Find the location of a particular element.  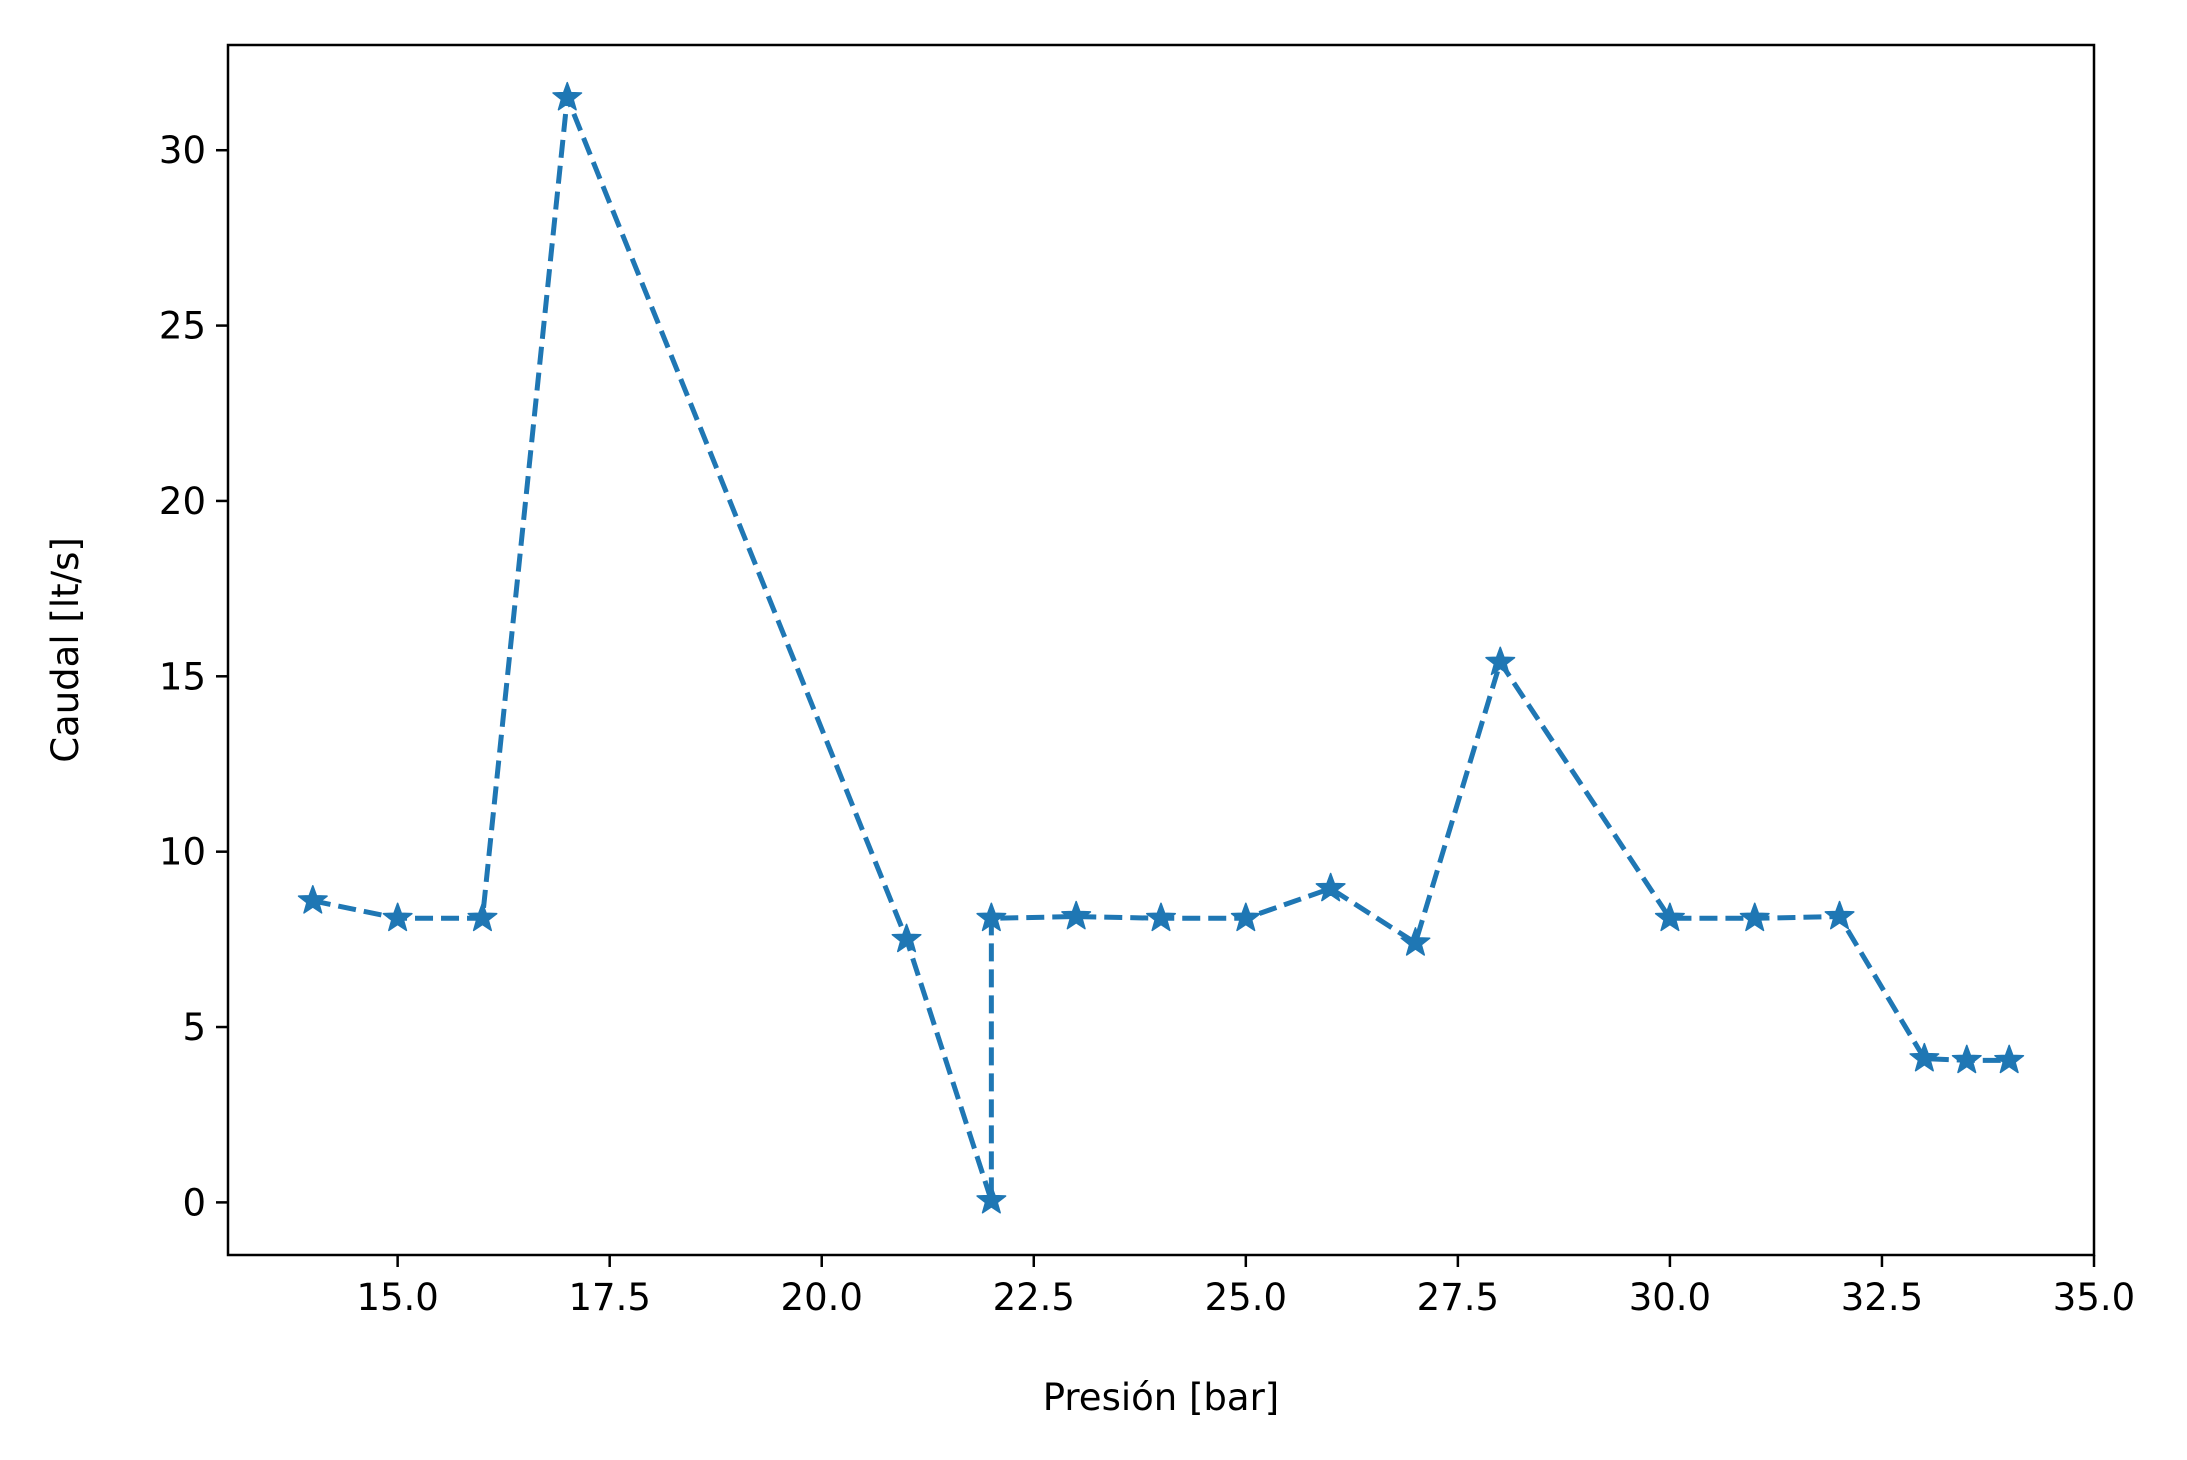

x-axis-label: Presión [bar] is located at coordinates (1161, 1397).